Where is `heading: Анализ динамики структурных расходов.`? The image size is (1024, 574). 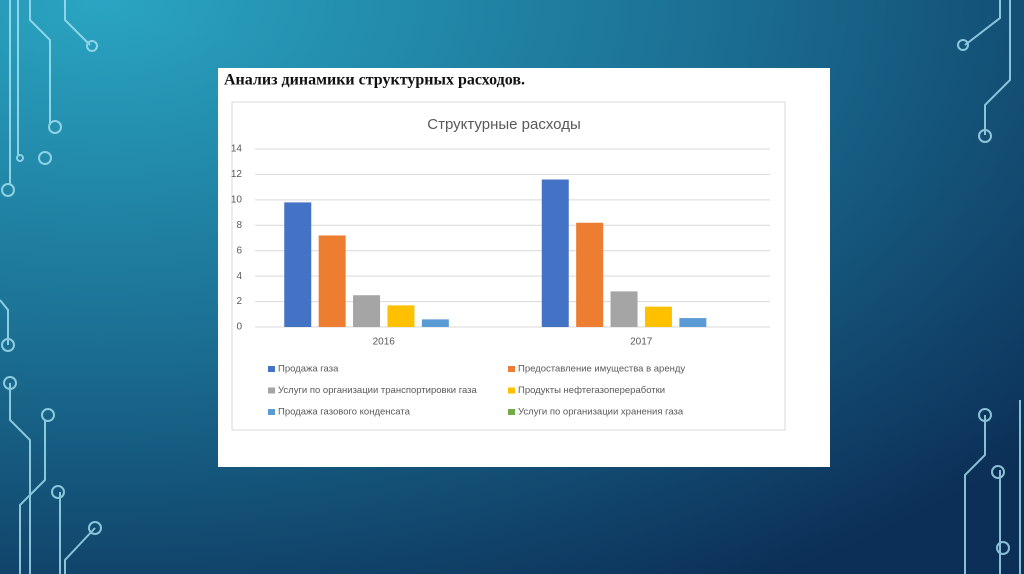 heading: Анализ динамики структурных расходов. is located at coordinates (374, 80).